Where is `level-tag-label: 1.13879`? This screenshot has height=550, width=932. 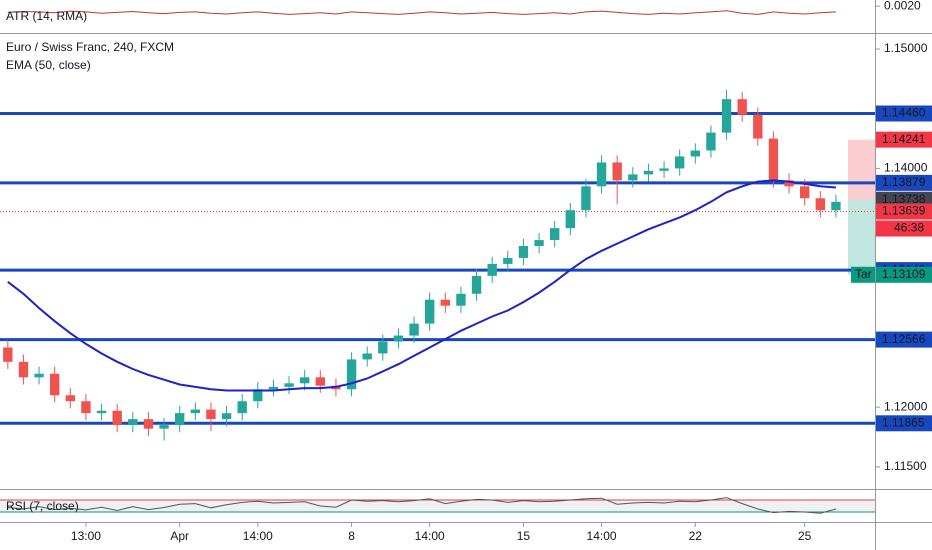 level-tag-label: 1.13879 is located at coordinates (904, 182).